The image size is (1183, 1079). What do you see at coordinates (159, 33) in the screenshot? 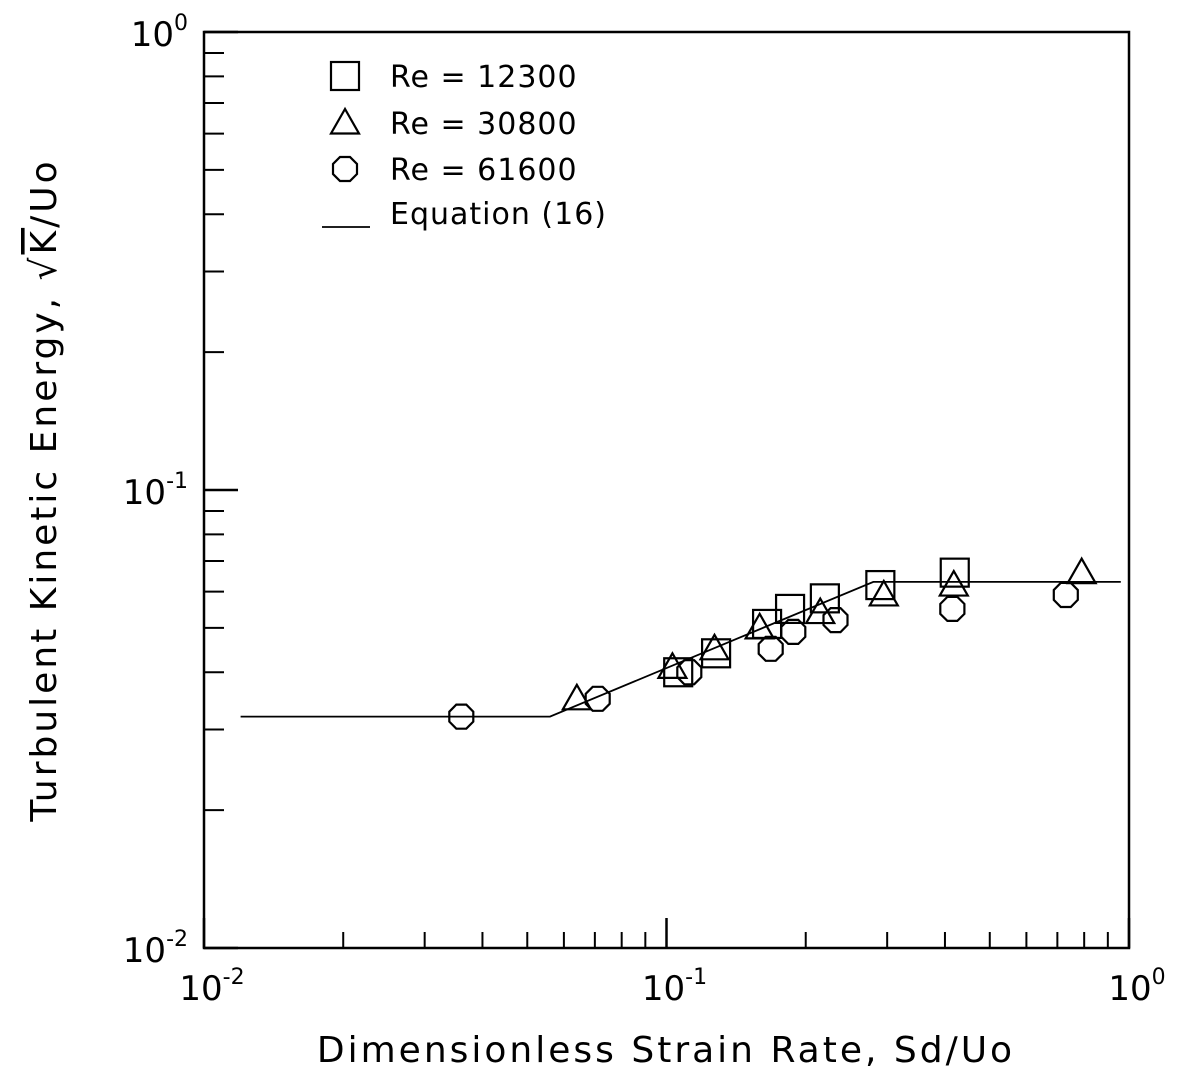
I see `y-tick-label: 10⁰` at bounding box center [159, 33].